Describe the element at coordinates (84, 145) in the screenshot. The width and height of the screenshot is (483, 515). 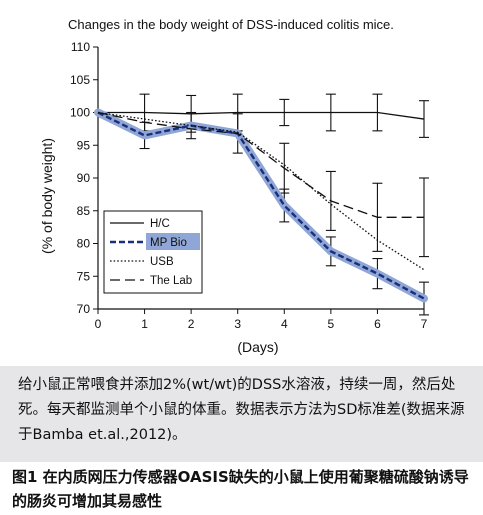
I see `y-tick-label: 95` at that location.